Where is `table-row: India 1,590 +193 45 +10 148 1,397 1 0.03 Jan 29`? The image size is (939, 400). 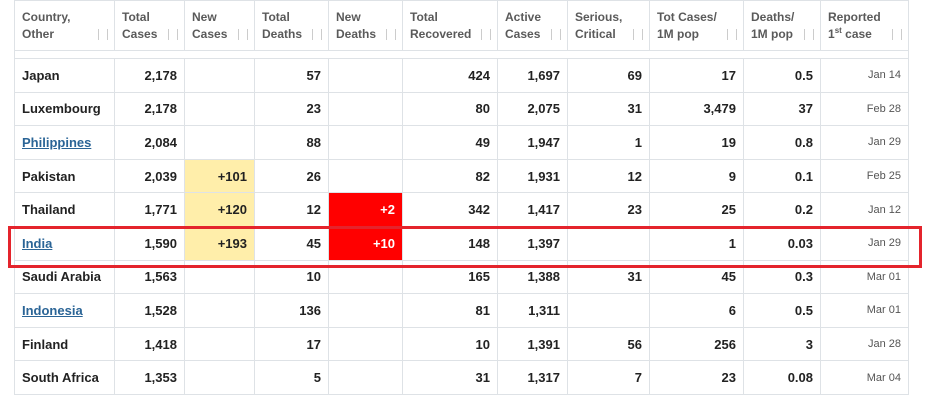 table-row: India 1,590 +193 45 +10 148 1,397 1 0.03 Jan 29 is located at coordinates (461, 243).